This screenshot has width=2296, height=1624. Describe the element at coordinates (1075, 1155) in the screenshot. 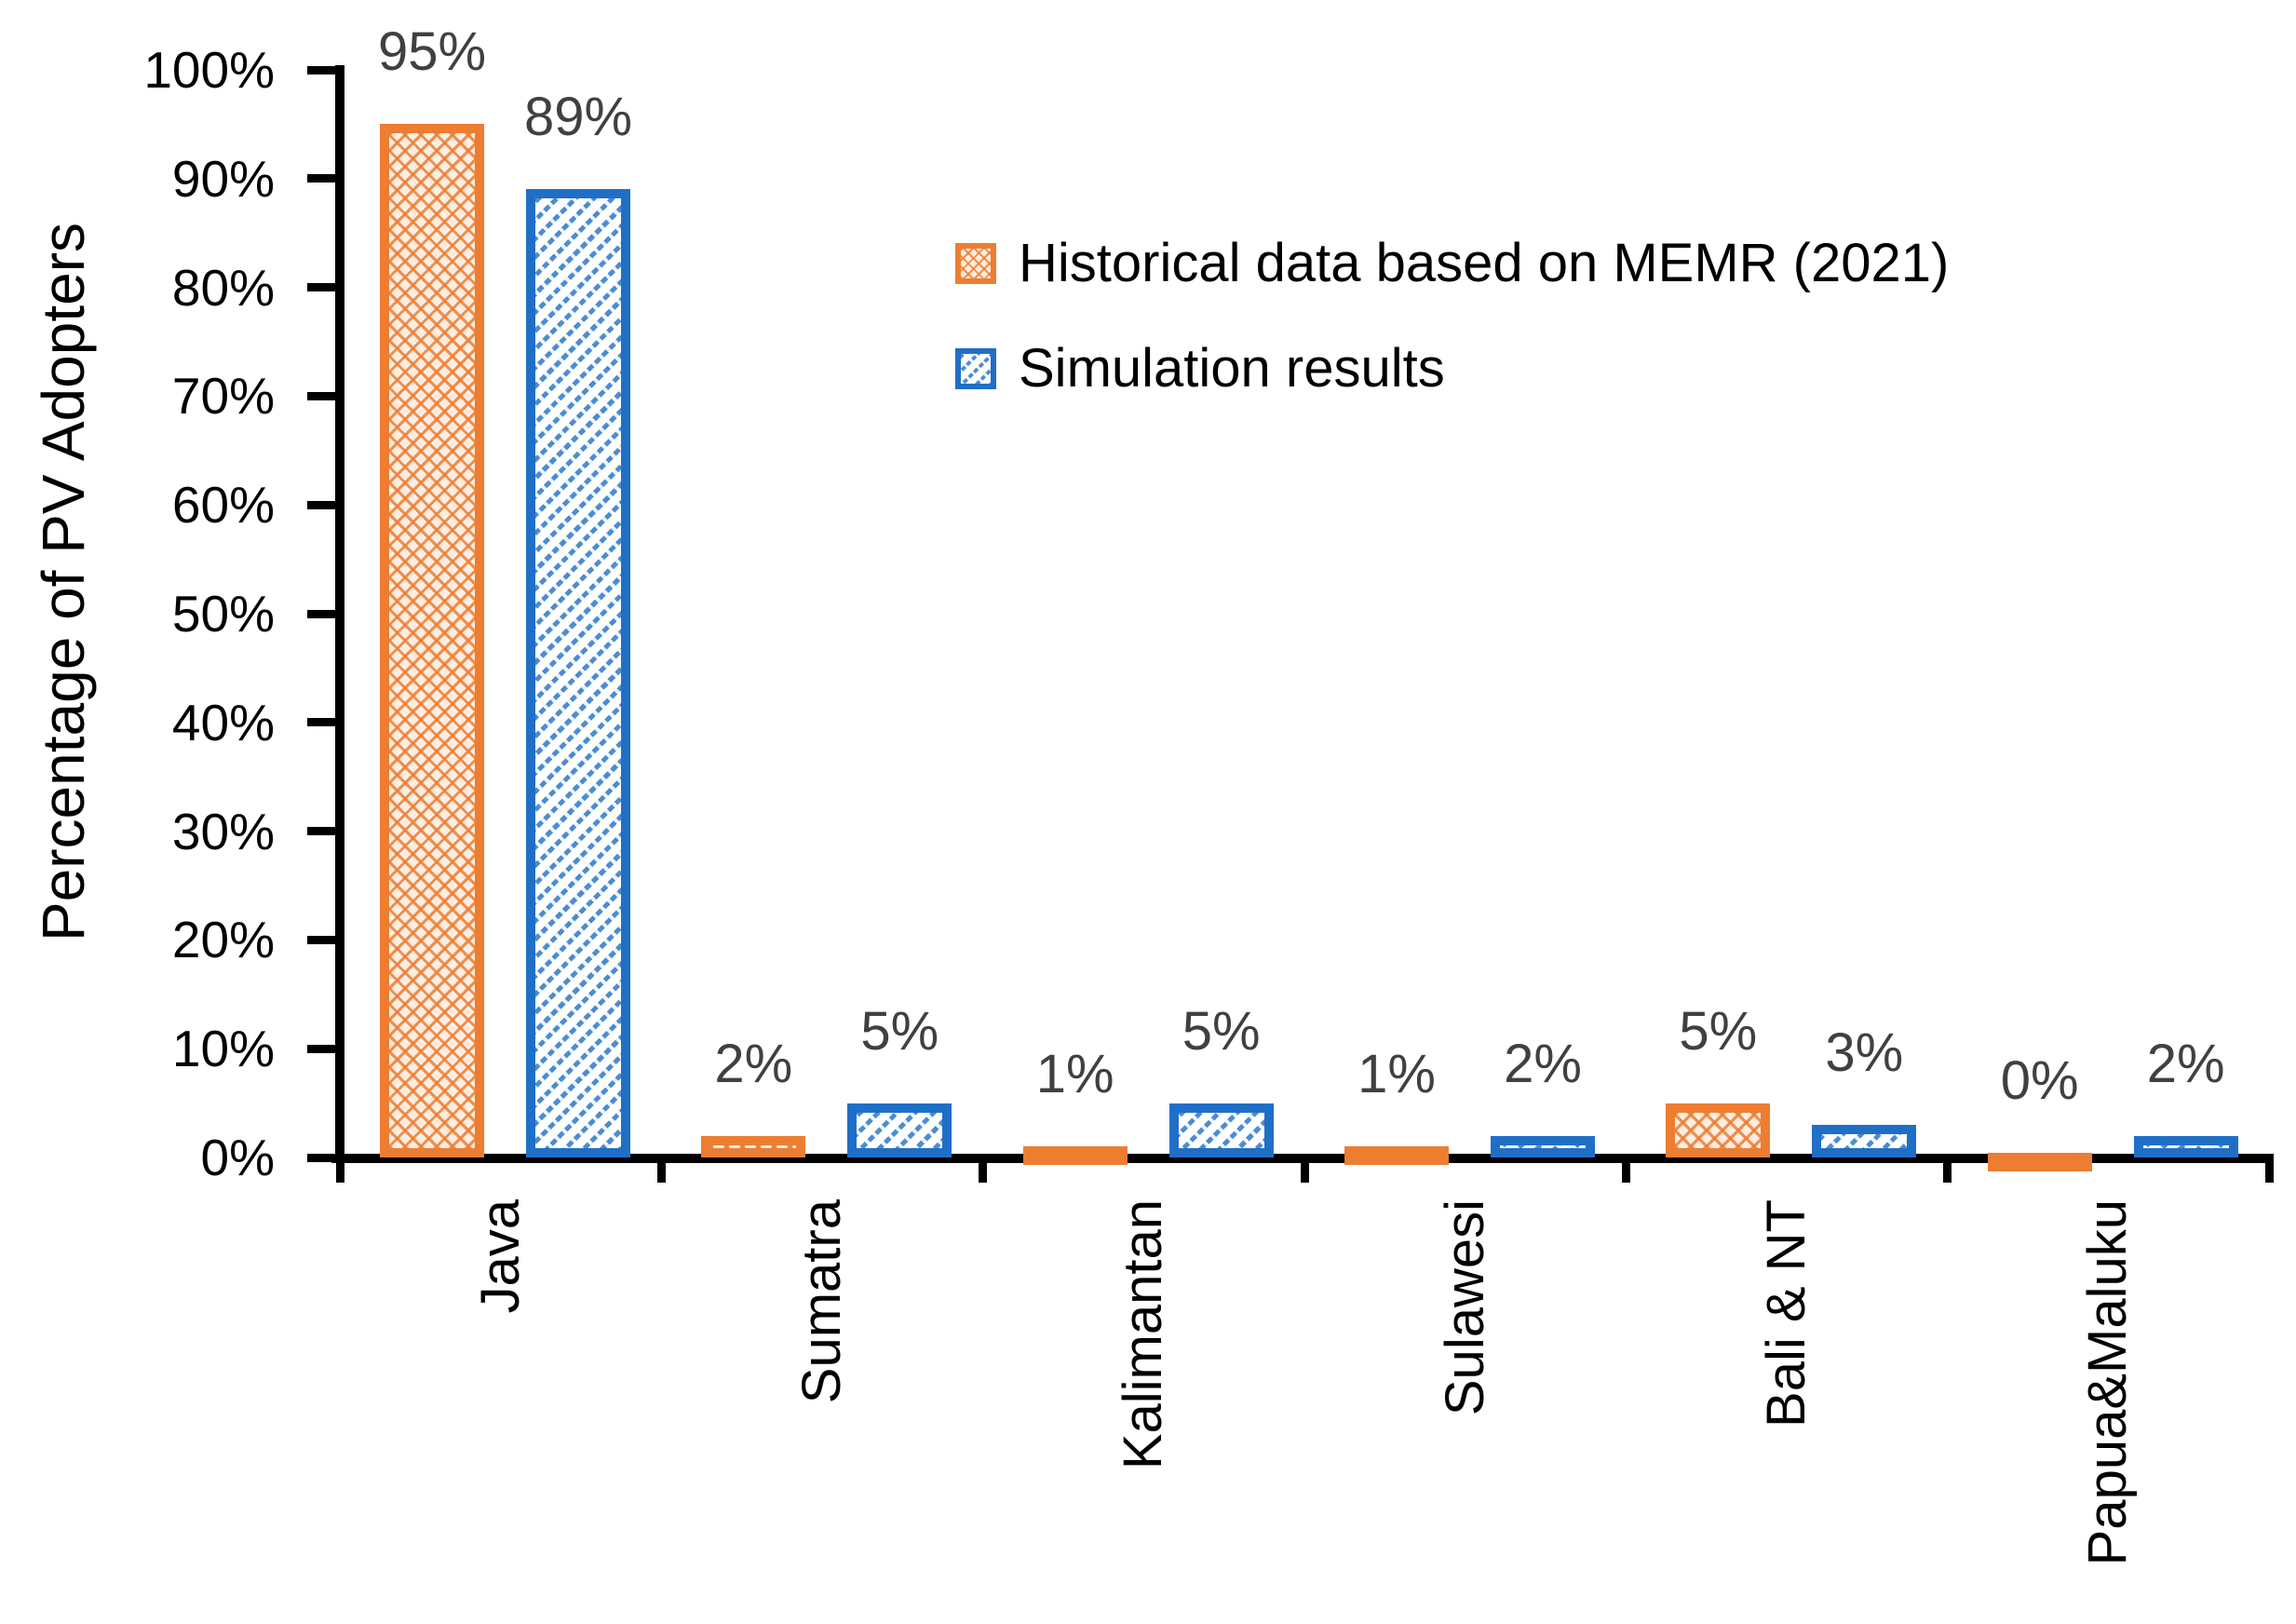

I see `historical-bar-Kalimantan` at that location.